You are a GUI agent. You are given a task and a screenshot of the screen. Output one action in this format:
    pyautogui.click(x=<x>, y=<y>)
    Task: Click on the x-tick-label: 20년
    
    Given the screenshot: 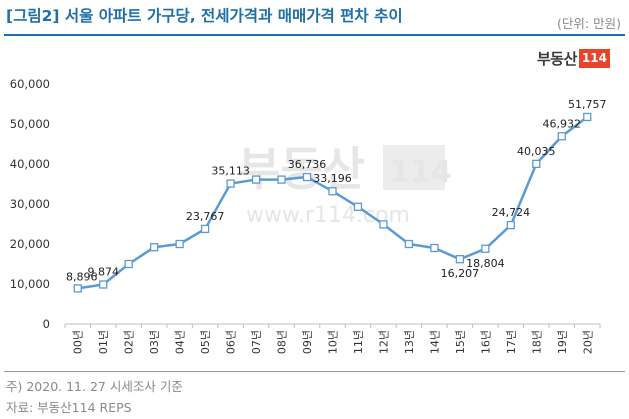 What is the action you would take?
    pyautogui.click(x=587, y=342)
    